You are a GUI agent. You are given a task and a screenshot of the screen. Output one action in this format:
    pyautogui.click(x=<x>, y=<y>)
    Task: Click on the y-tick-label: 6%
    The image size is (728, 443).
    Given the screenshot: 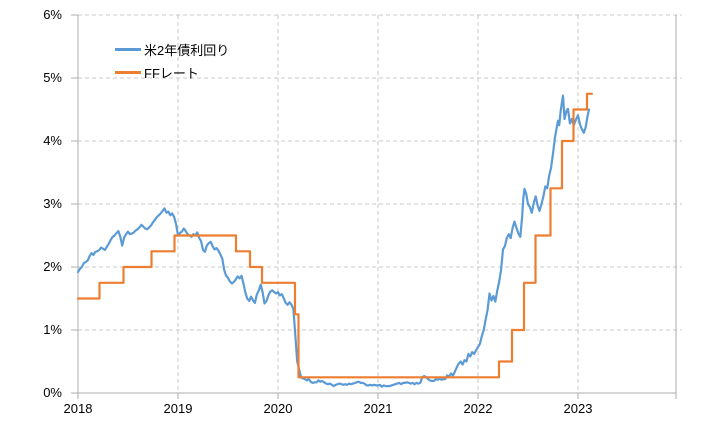 What is the action you would take?
    pyautogui.click(x=52, y=14)
    